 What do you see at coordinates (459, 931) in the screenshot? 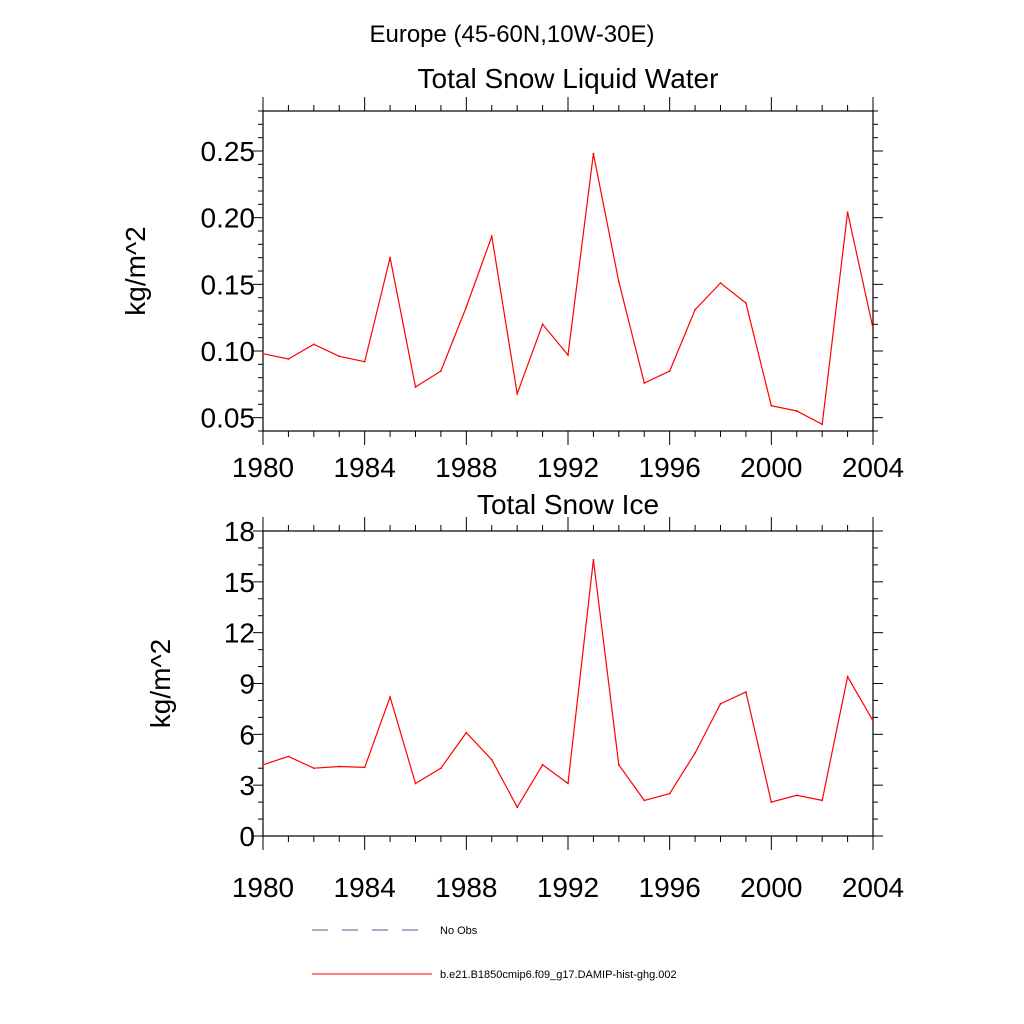
I see `legend-label-no-obs: No Obs` at bounding box center [459, 931].